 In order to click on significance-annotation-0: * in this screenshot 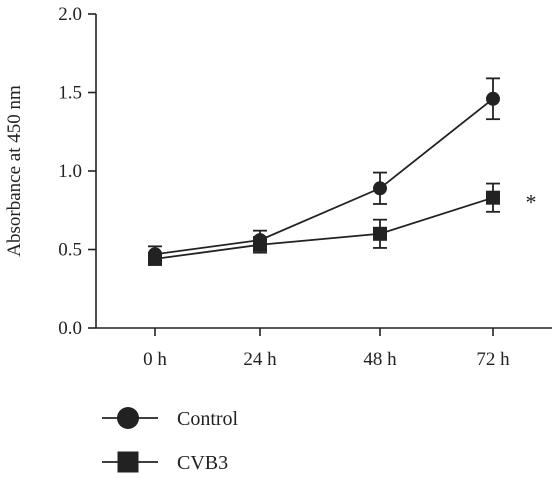, I will do `click(531, 202)`.